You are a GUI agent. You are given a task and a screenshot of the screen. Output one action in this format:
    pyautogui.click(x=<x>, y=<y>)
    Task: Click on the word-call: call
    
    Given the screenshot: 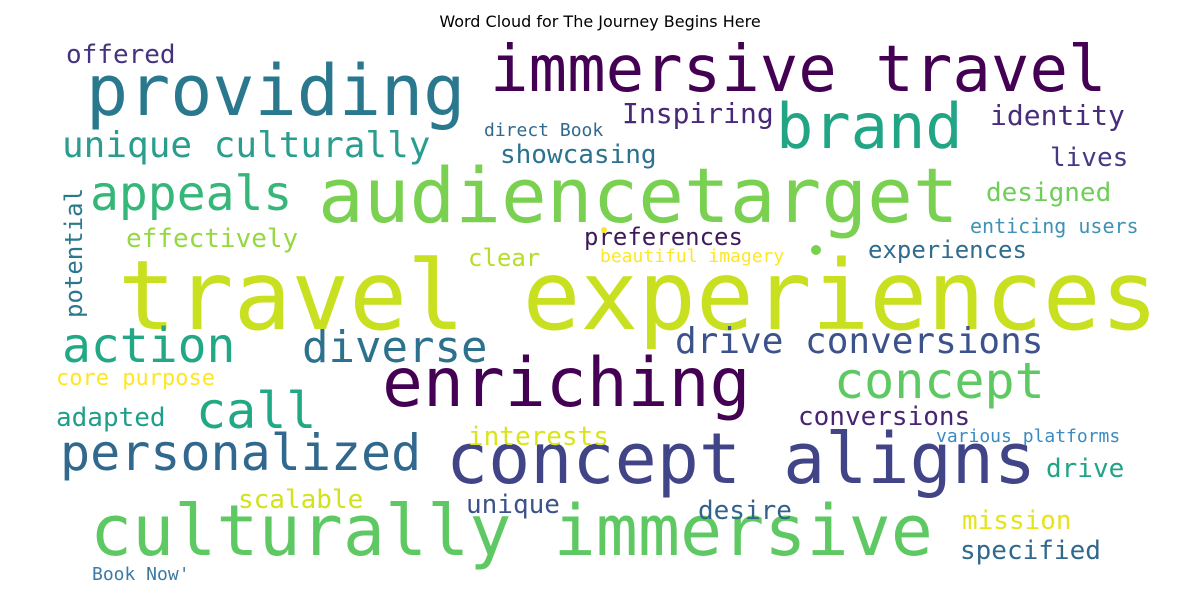 What is the action you would take?
    pyautogui.click(x=256, y=411)
    